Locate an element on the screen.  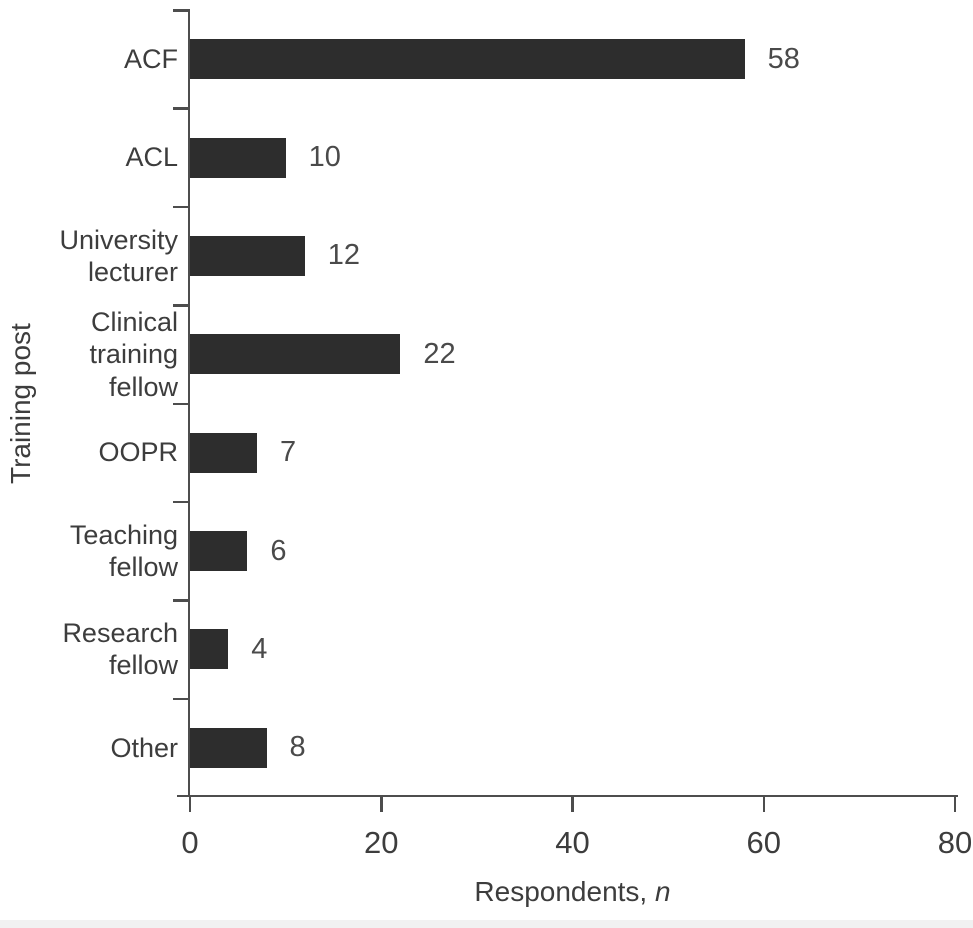
category-label: University lecturer is located at coordinates (118, 255).